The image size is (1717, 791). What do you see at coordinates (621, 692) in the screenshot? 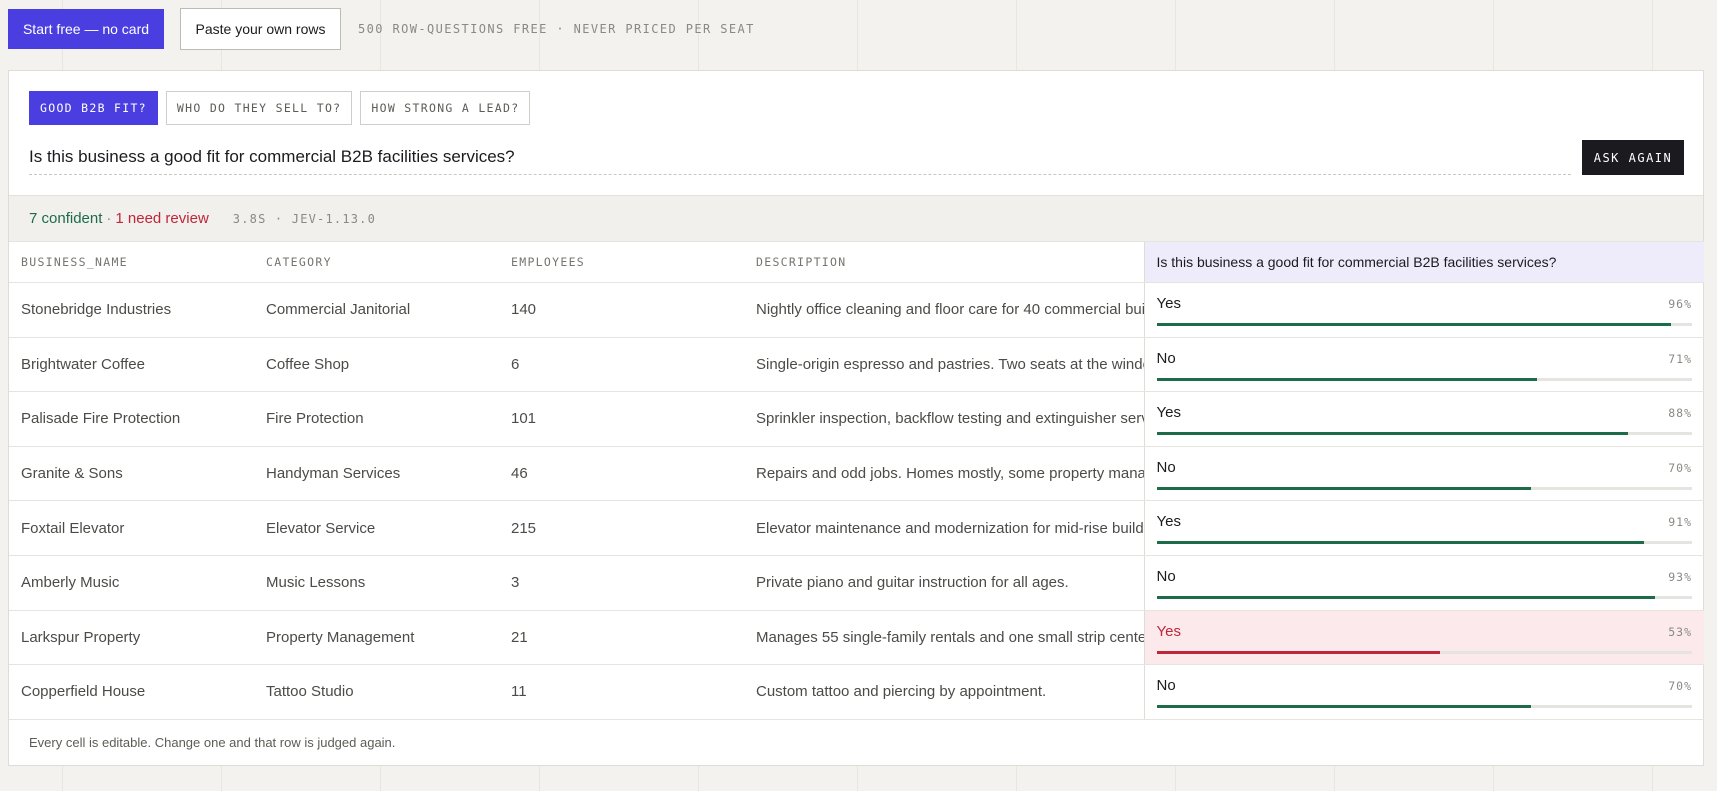
I see `cell-employees: 11` at bounding box center [621, 692].